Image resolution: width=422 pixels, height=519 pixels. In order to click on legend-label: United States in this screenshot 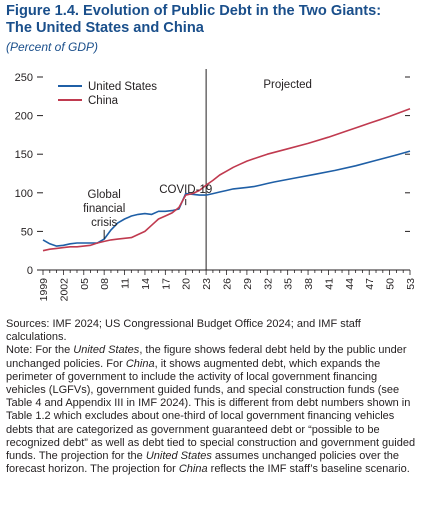, I will do `click(122, 87)`.